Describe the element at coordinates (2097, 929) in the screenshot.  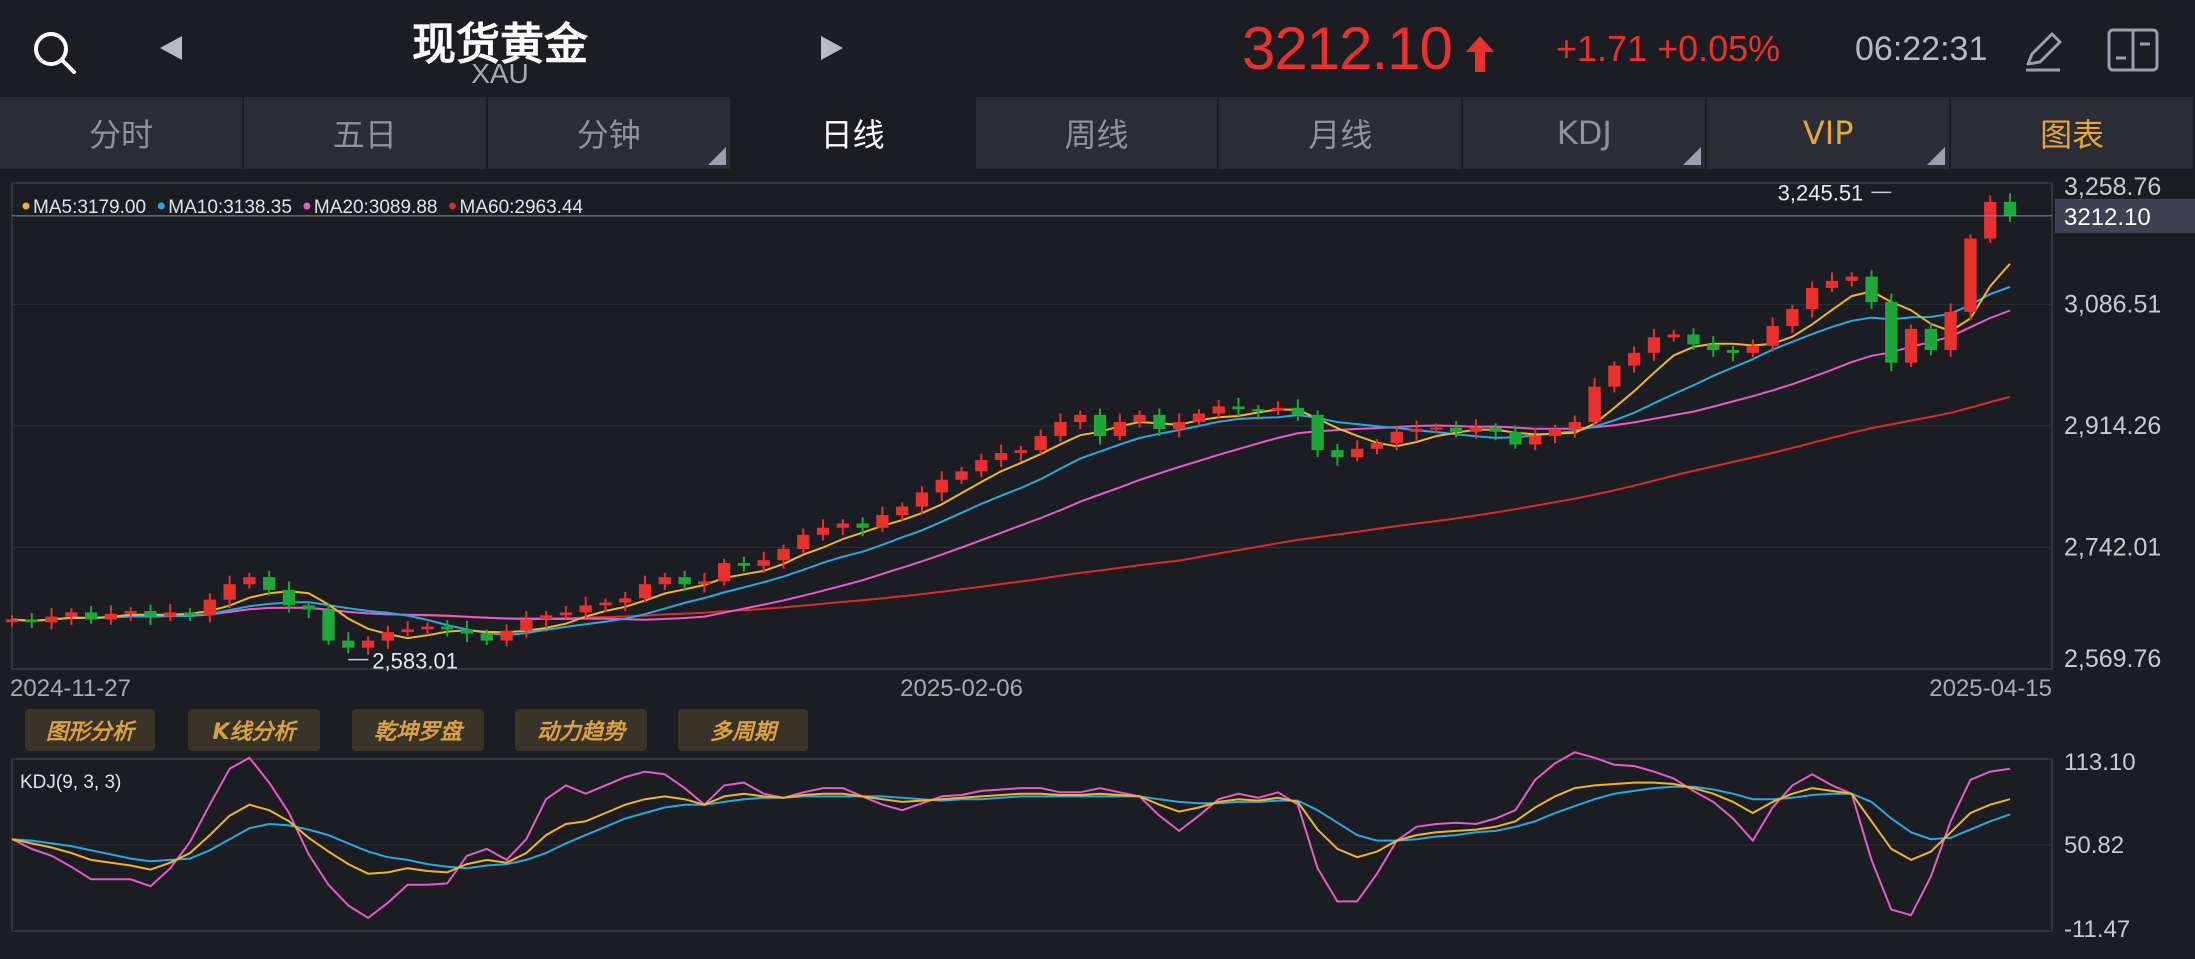
I see `kdj-y-tick-label: -11.47` at that location.